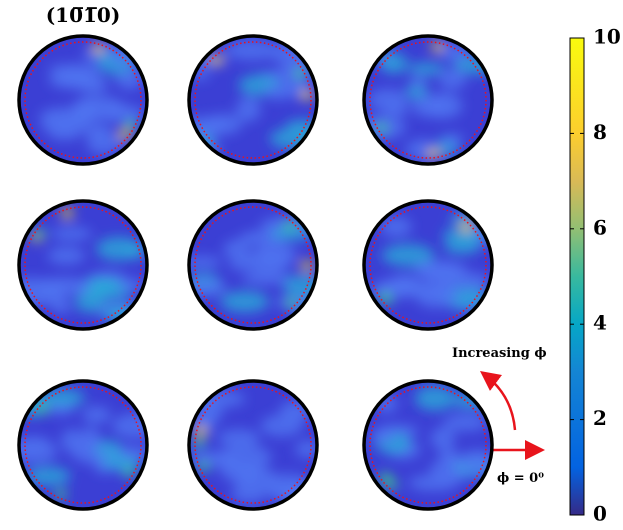 The image size is (623, 530). I want to click on tick-label: 2, so click(600, 418).